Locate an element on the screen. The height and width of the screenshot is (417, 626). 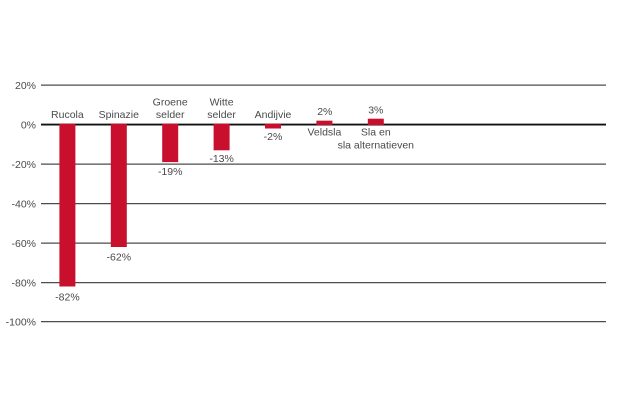
svg-text: Andijvie is located at coordinates (273, 115).